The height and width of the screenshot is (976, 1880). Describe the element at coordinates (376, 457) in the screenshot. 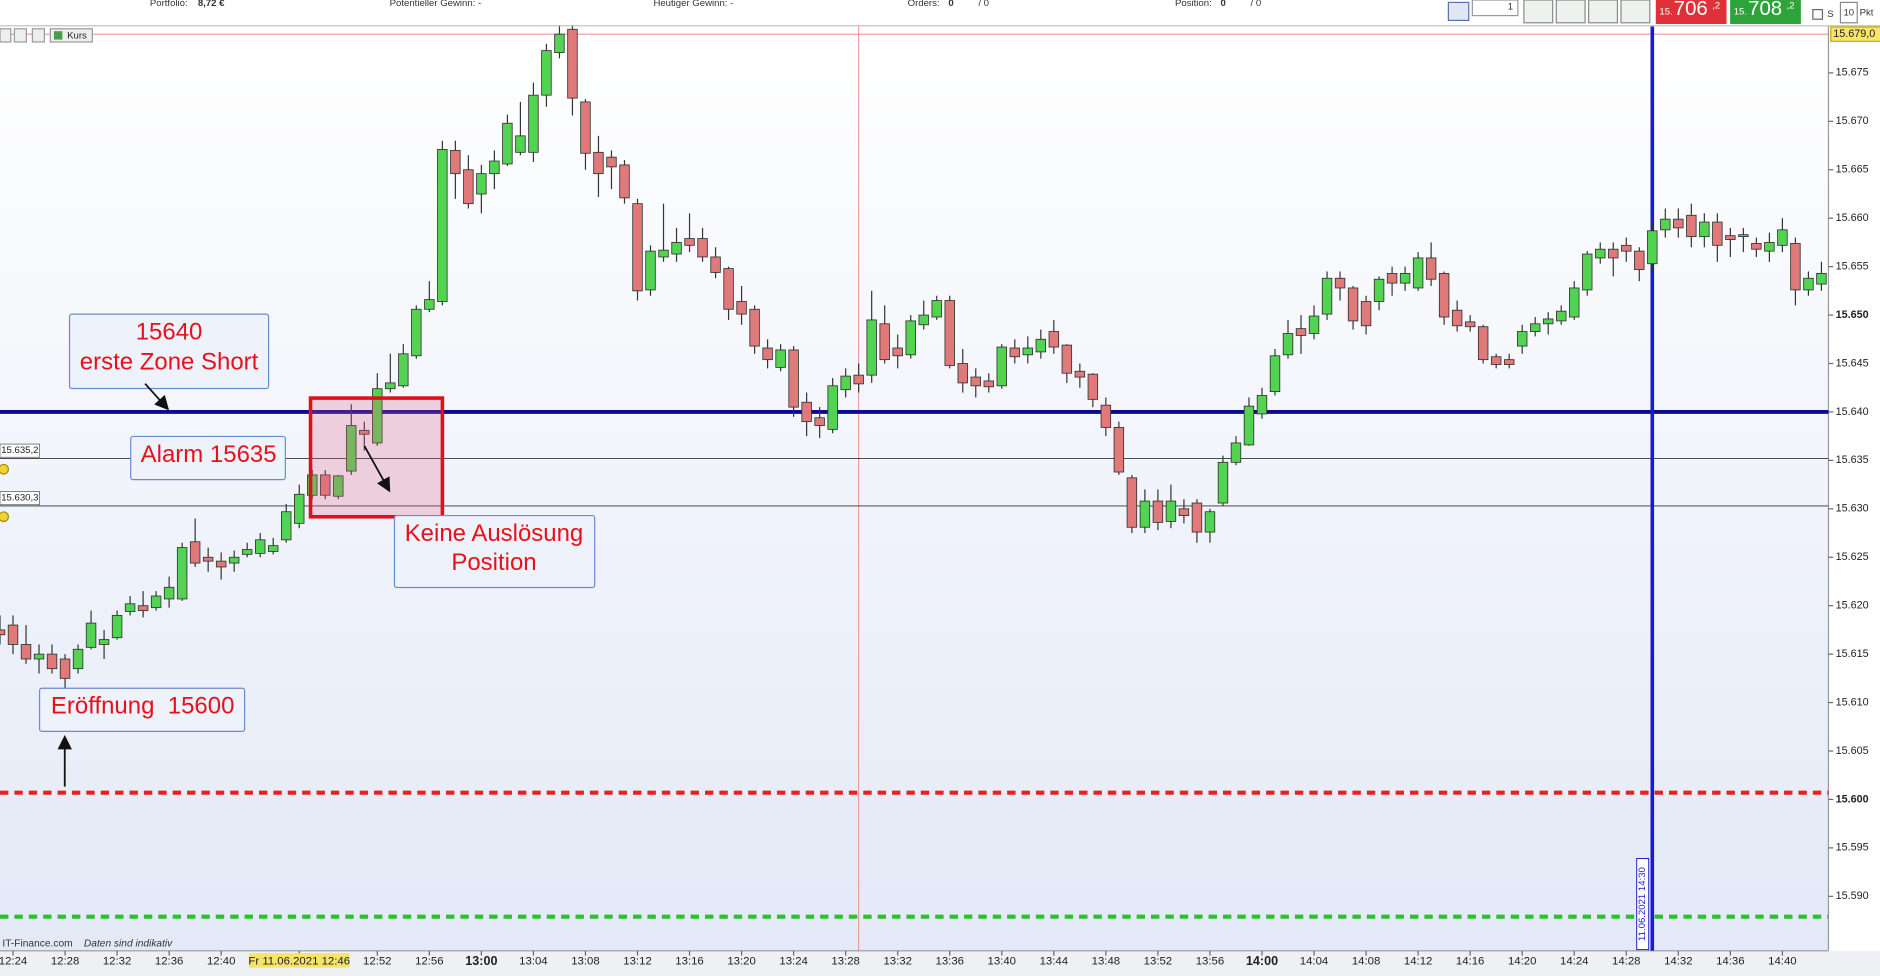

I see `highlight-box` at that location.